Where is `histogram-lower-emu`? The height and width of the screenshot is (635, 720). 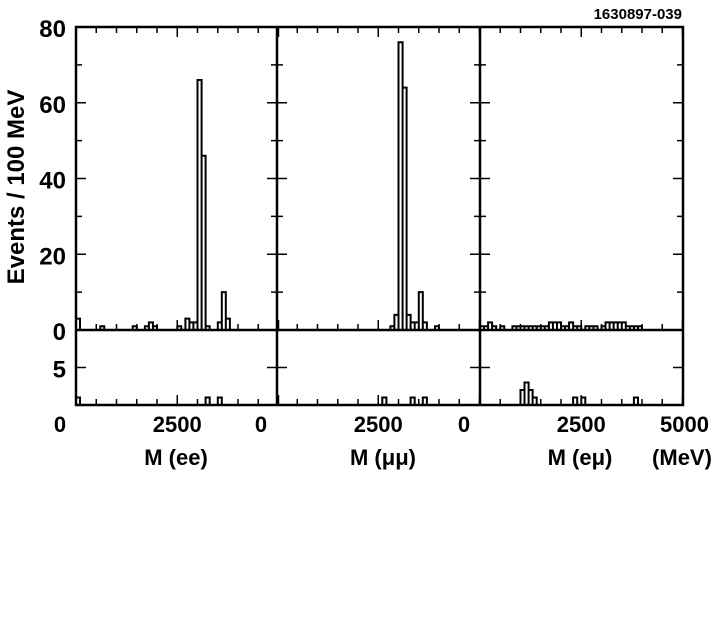
histogram-lower-emu is located at coordinates (579, 393).